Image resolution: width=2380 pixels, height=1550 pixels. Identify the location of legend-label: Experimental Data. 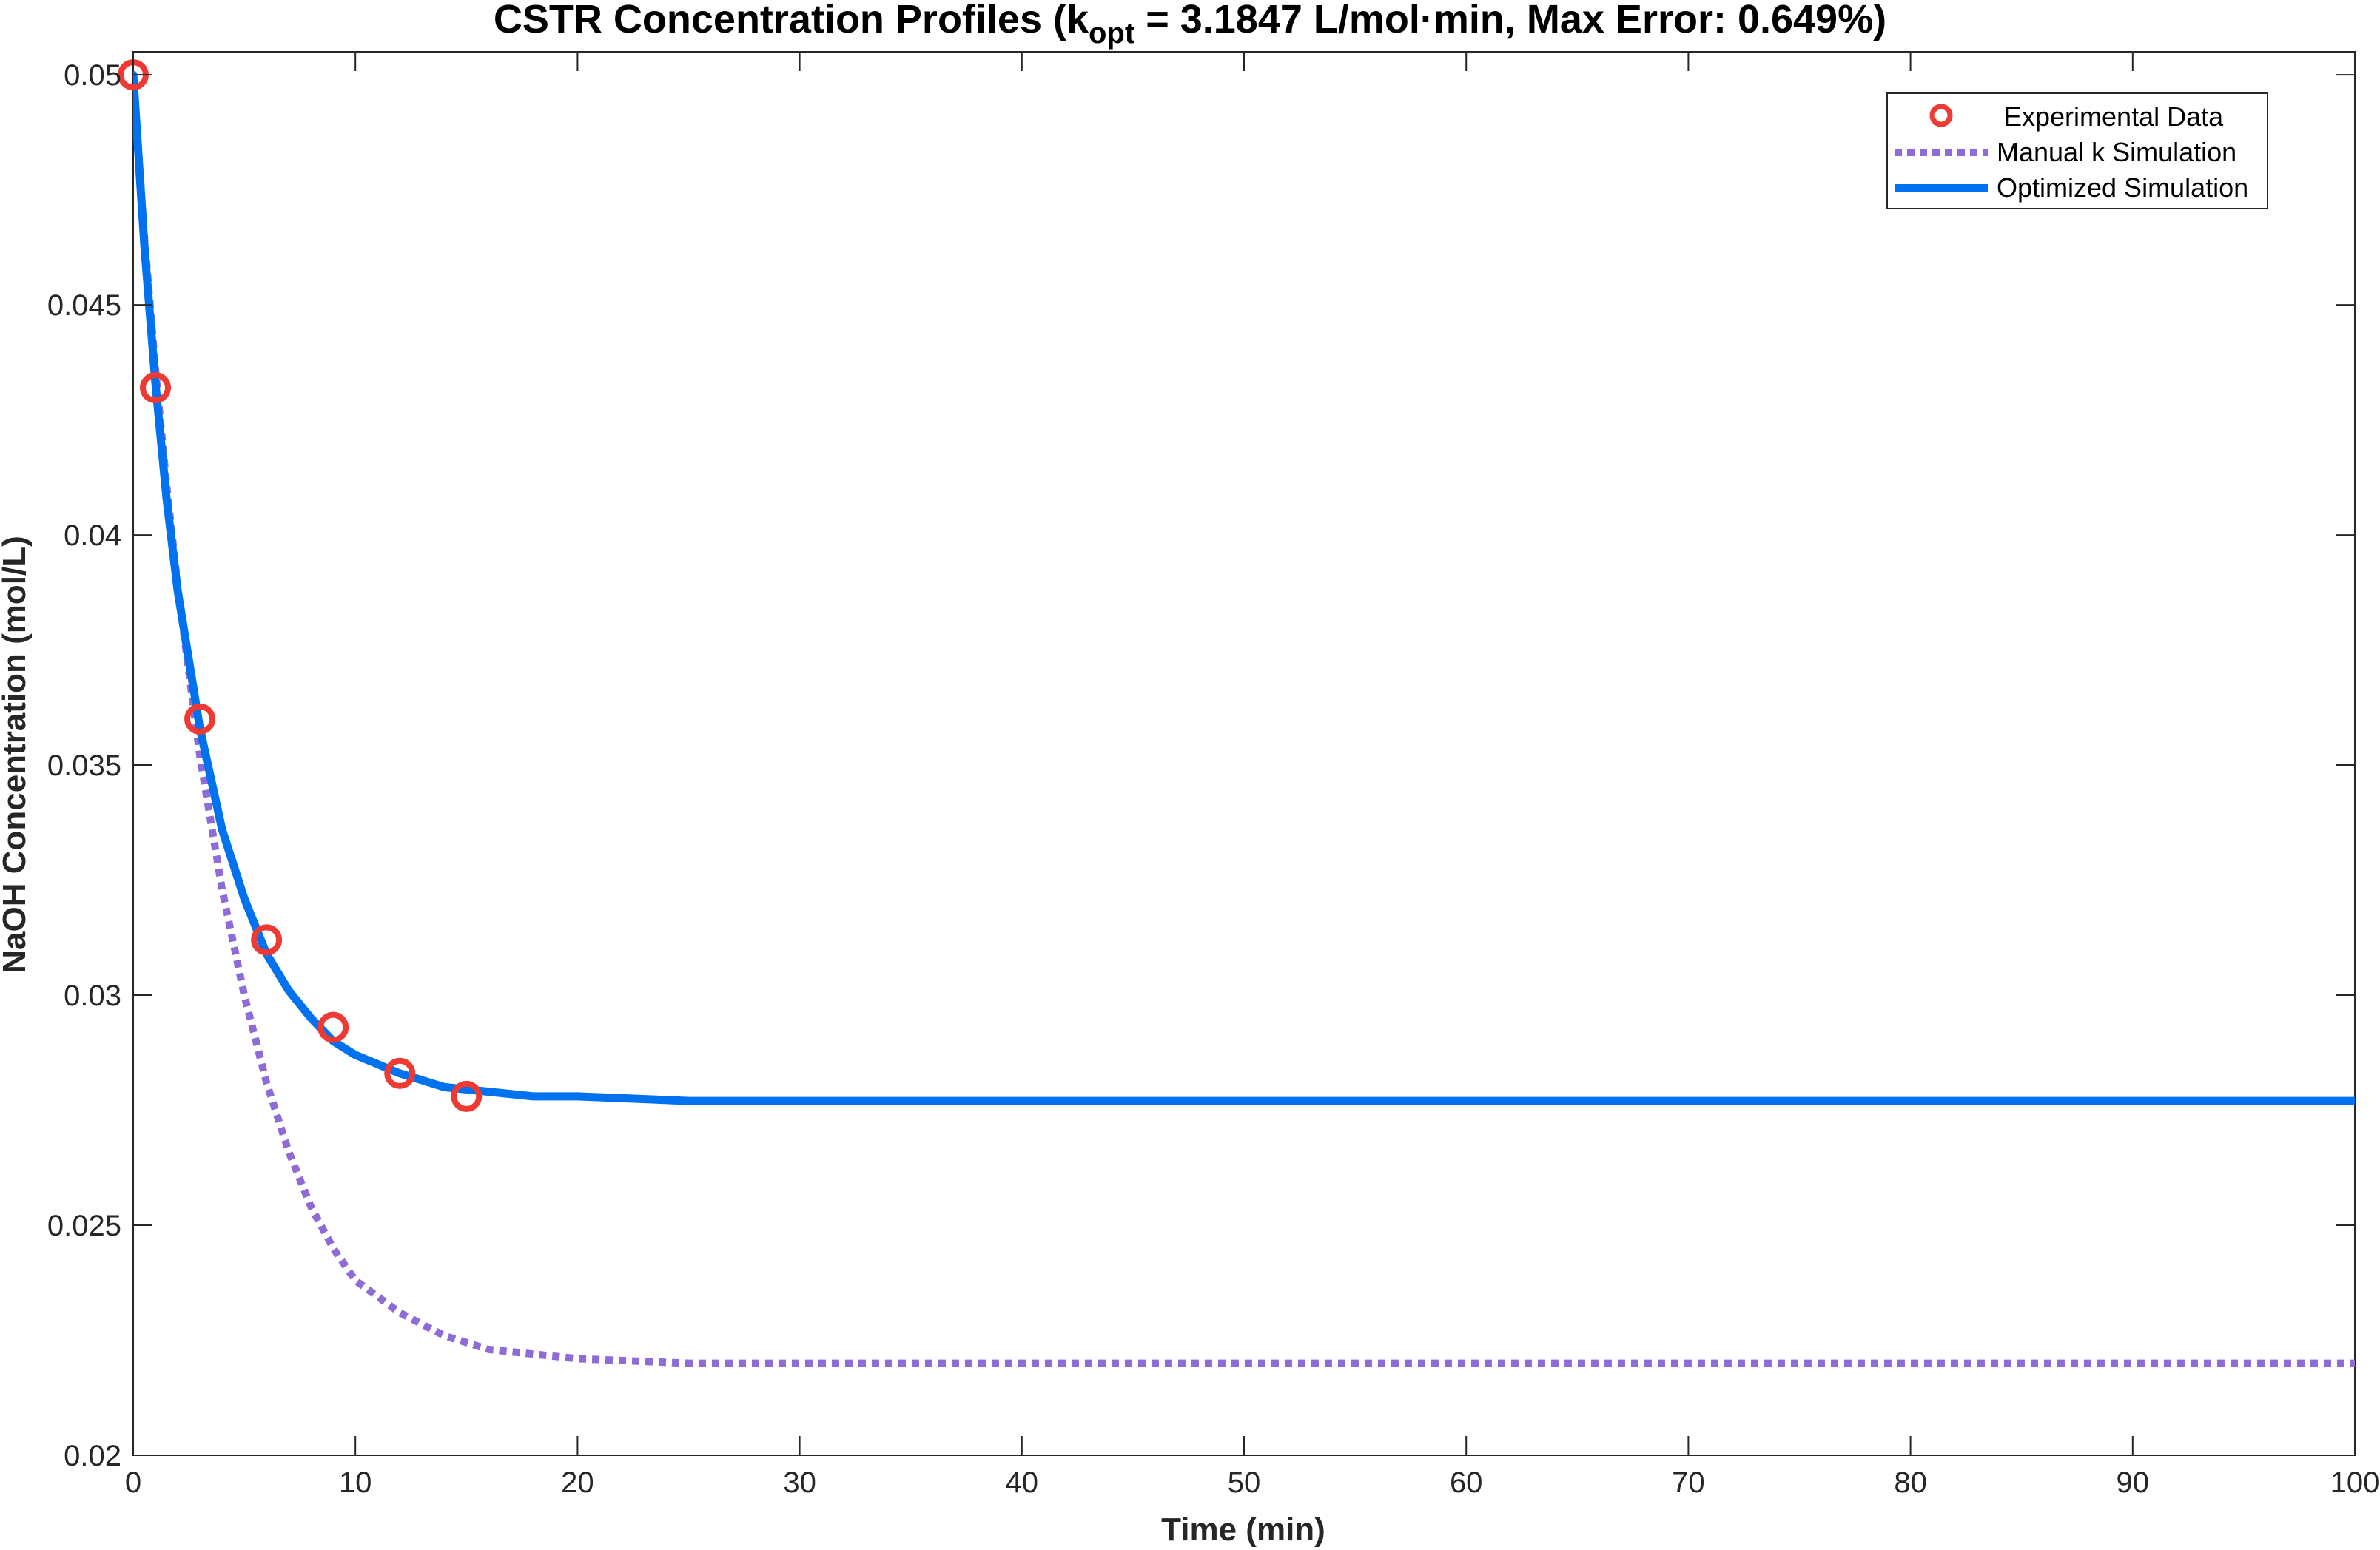
(2114, 117).